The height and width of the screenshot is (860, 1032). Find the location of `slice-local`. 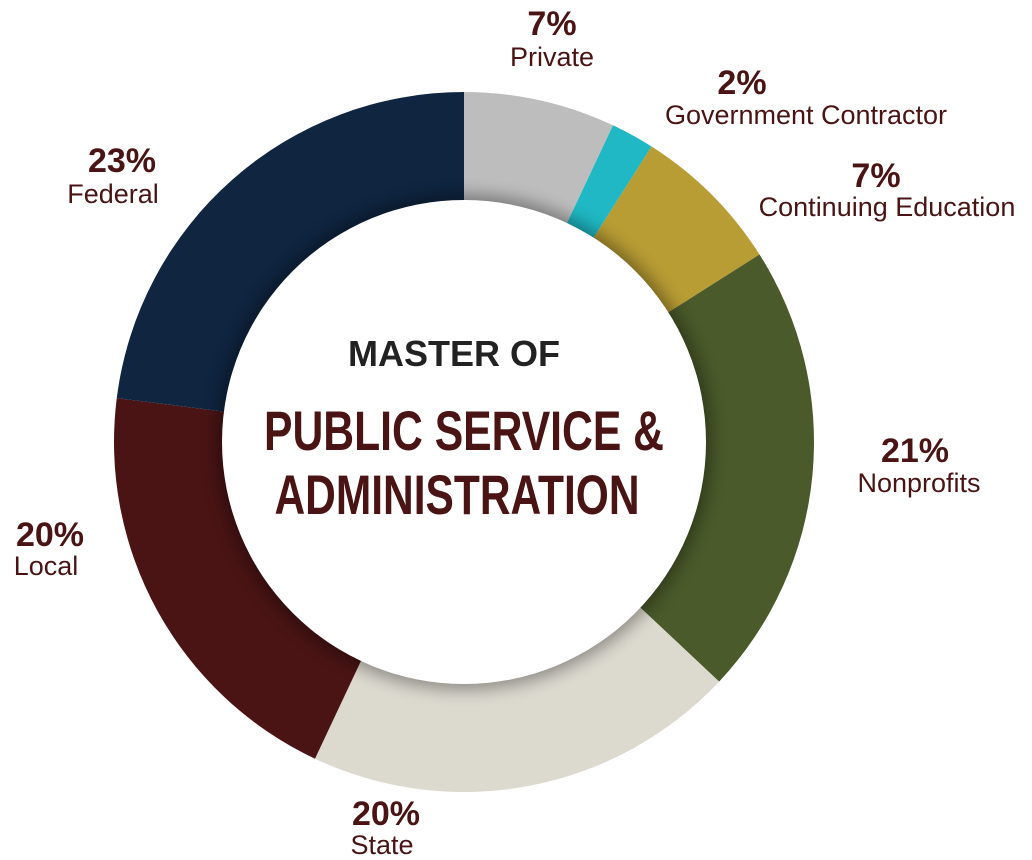

slice-local is located at coordinates (240, 578).